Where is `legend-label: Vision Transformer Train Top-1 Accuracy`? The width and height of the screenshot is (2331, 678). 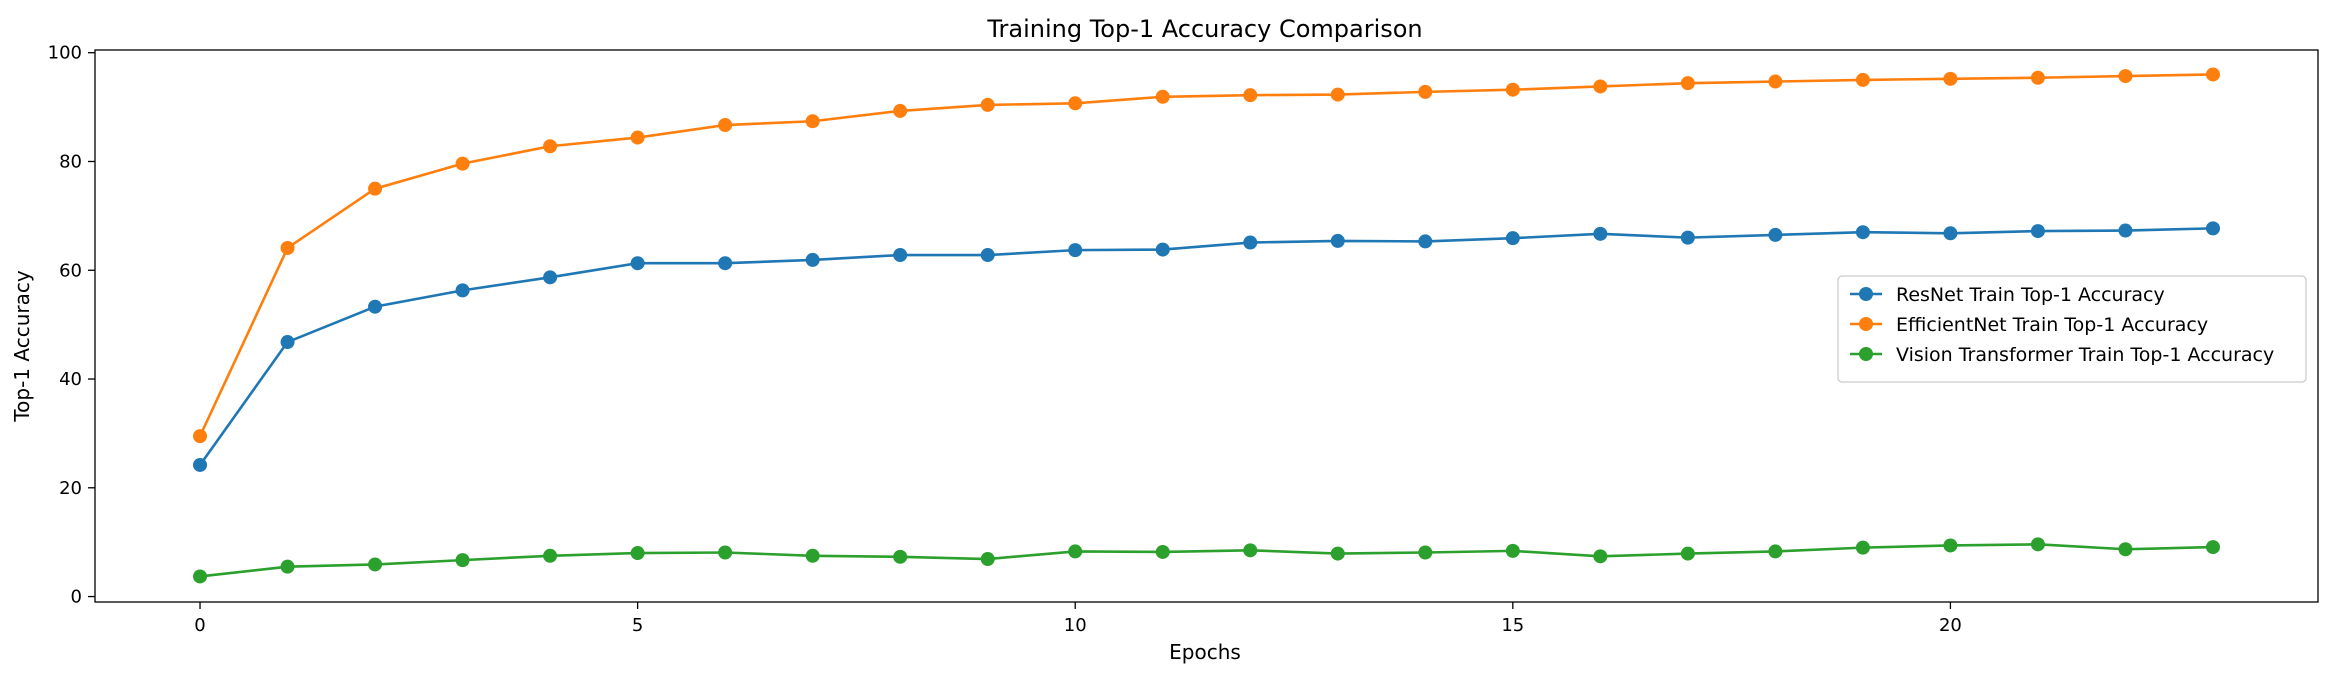
legend-label: Vision Transformer Train Top-1 Accuracy is located at coordinates (2085, 355).